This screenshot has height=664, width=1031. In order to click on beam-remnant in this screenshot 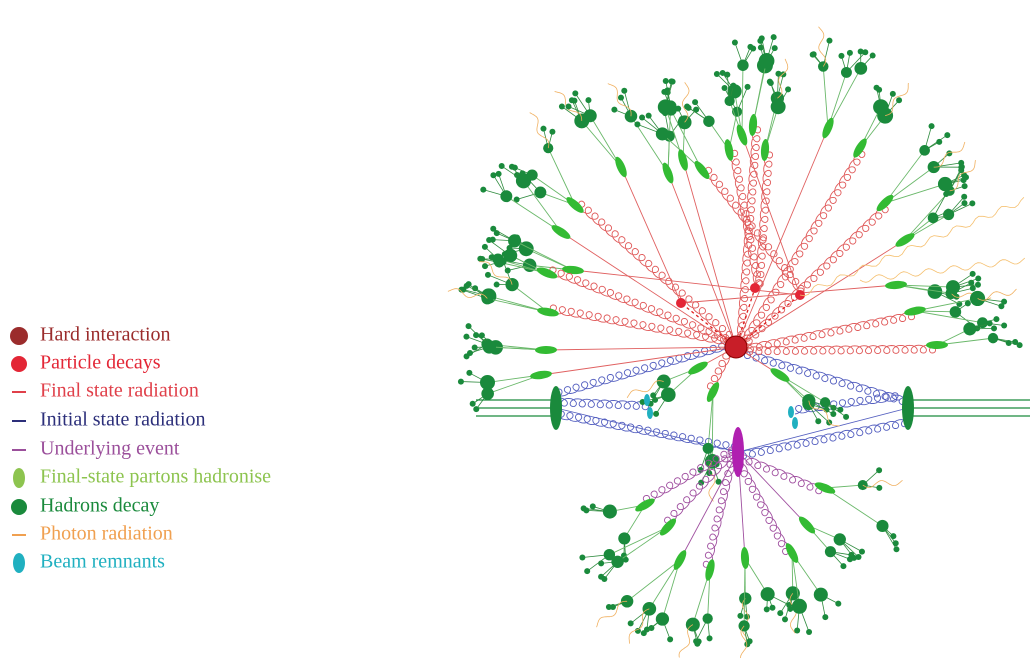, I will do `click(791, 412)`.